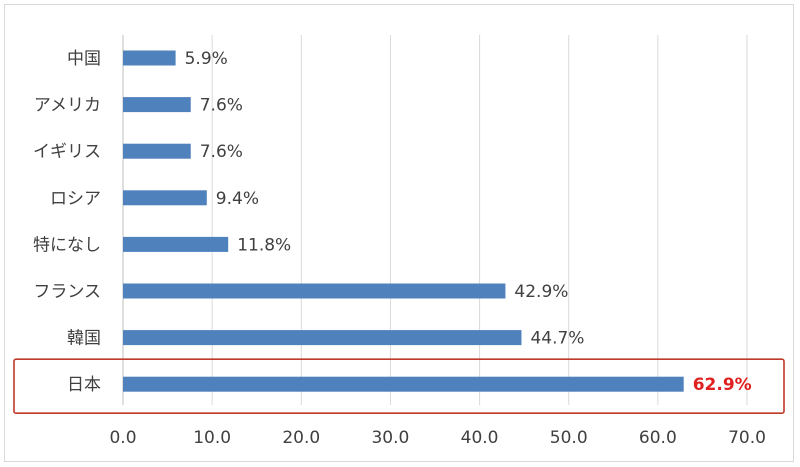 This screenshot has width=800, height=467. What do you see at coordinates (658, 438) in the screenshot?
I see `x-tick-label: 60.0` at bounding box center [658, 438].